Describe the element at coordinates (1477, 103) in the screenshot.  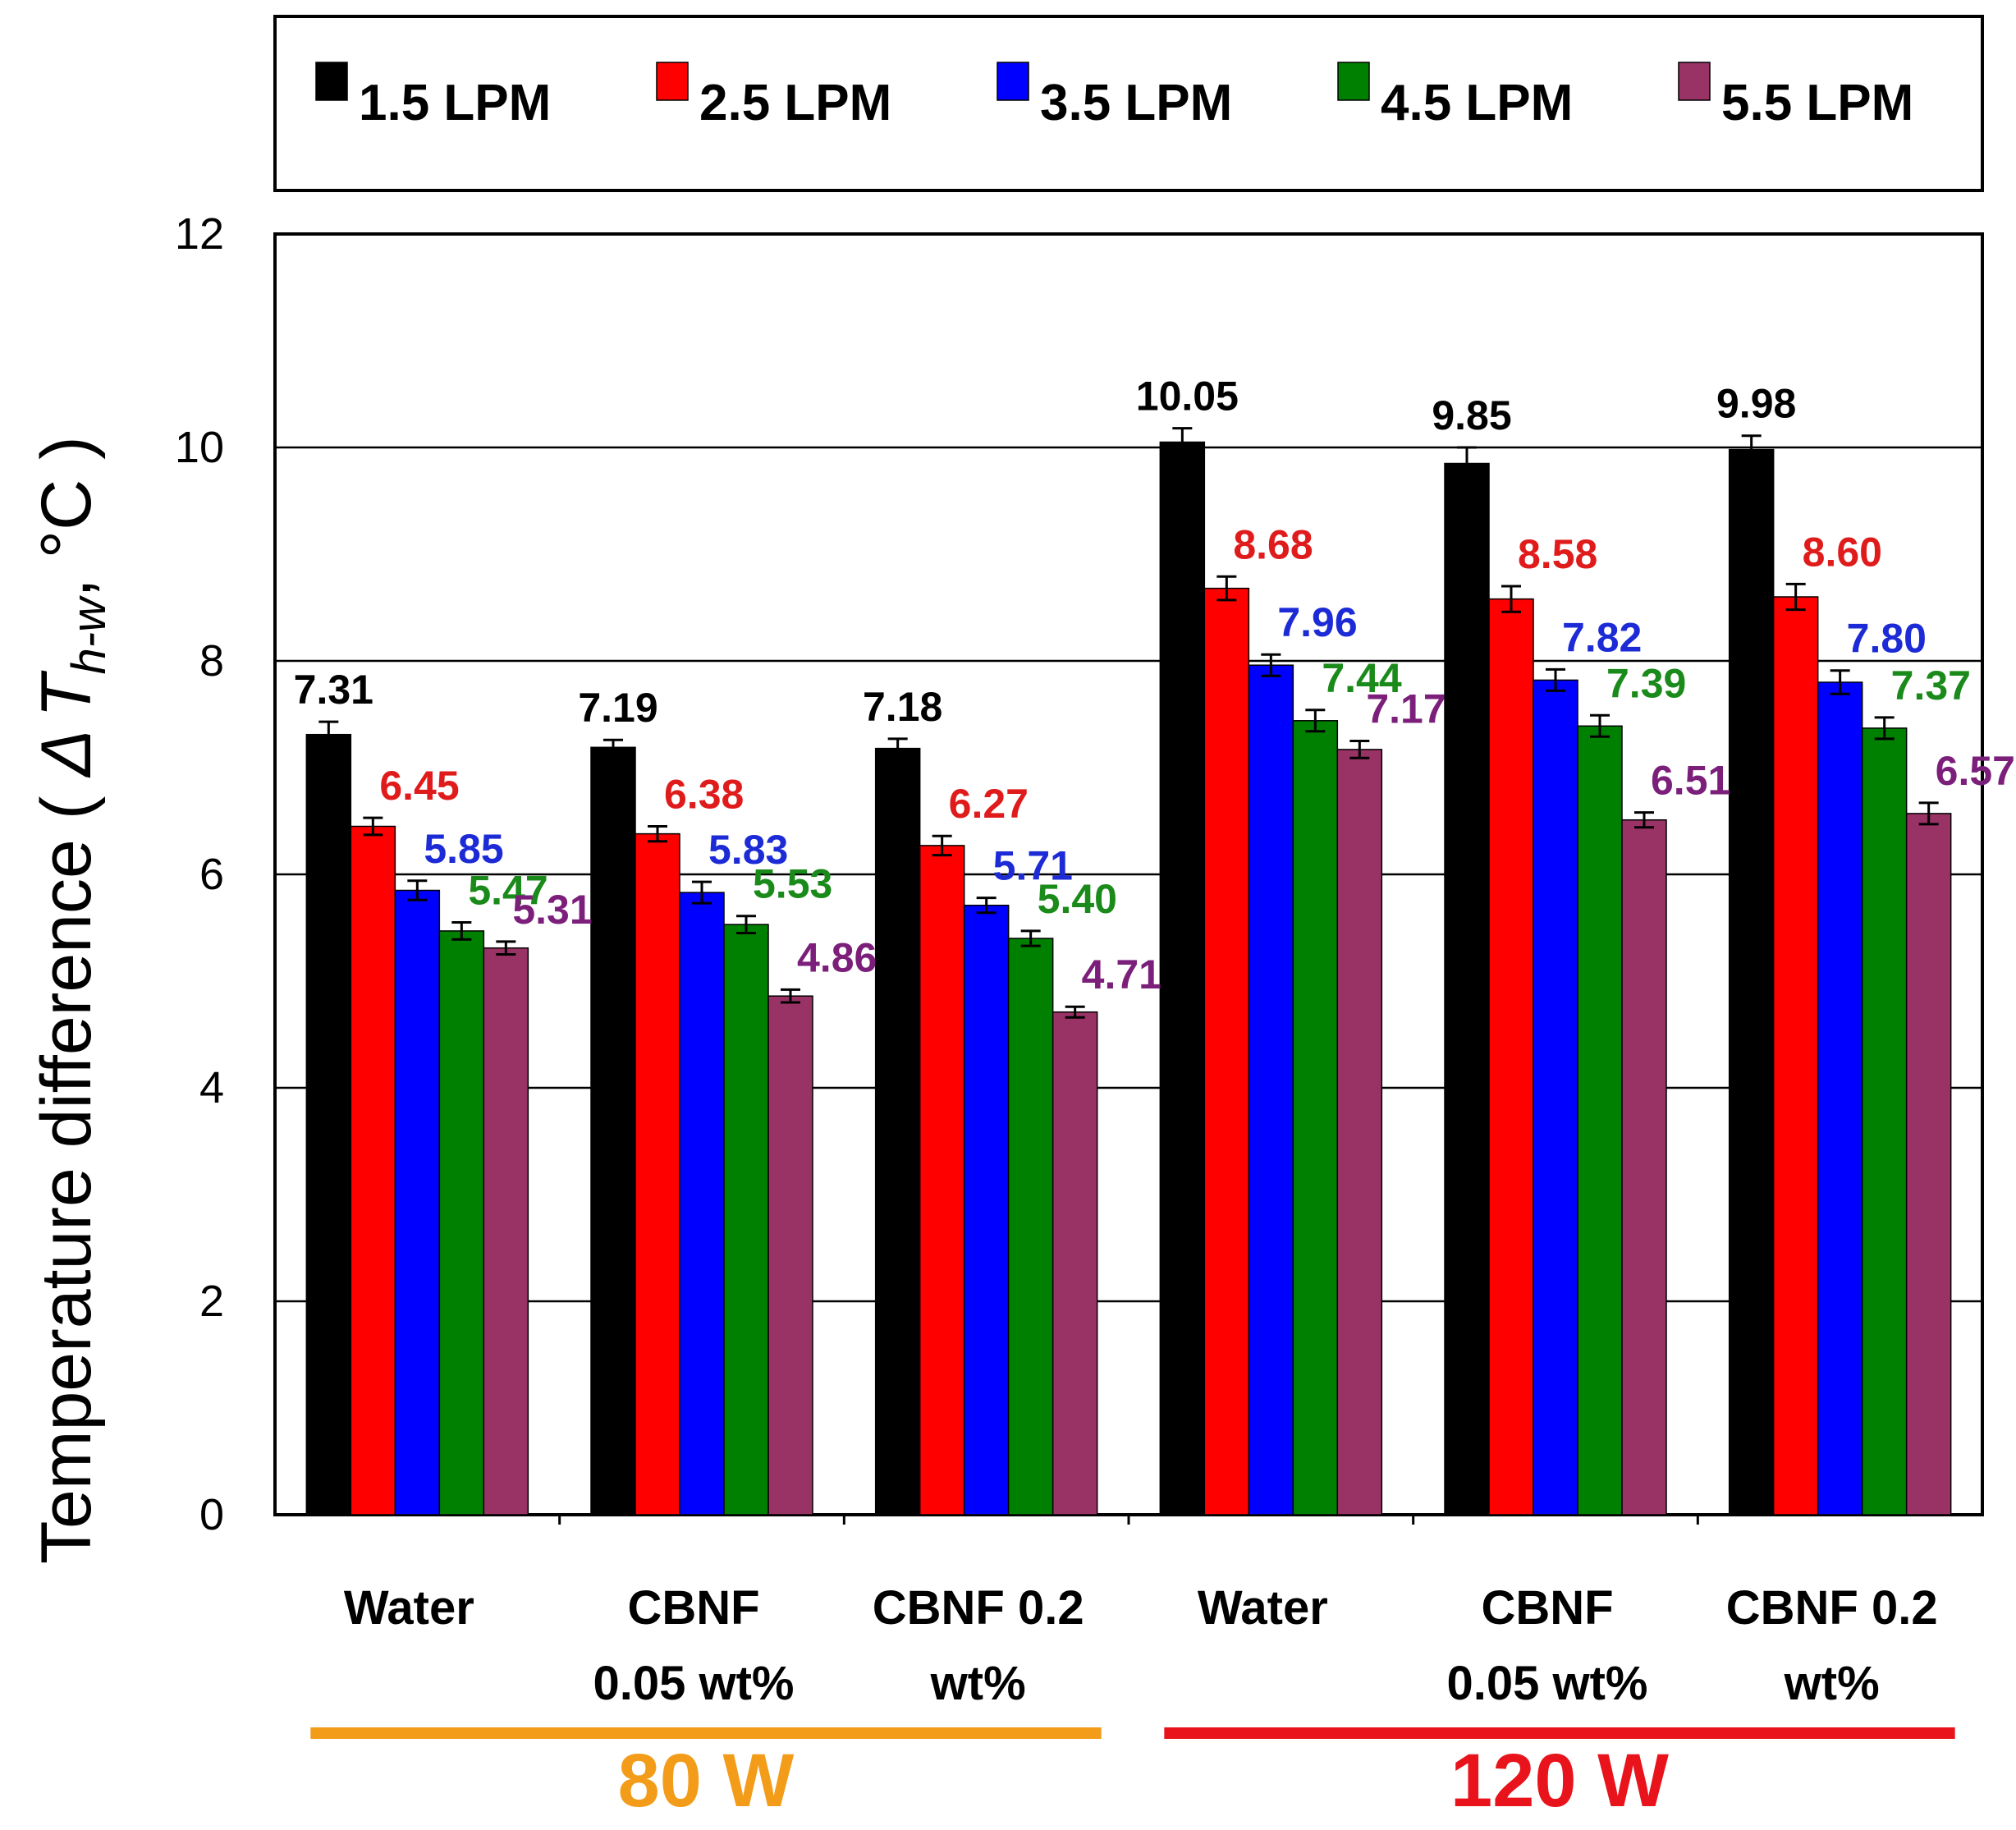
I see `legend-label: 4.5 LPM` at that location.